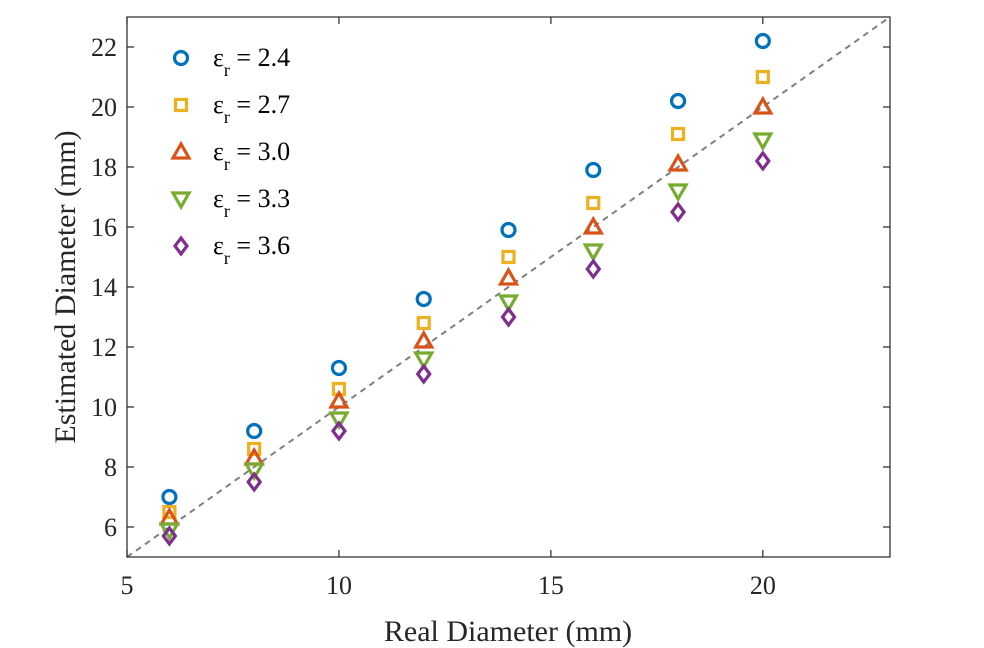 Image resolution: width=984 pixels, height=648 pixels. Describe the element at coordinates (251, 61) in the screenshot. I see `legend-label: εr = 2.4` at that location.